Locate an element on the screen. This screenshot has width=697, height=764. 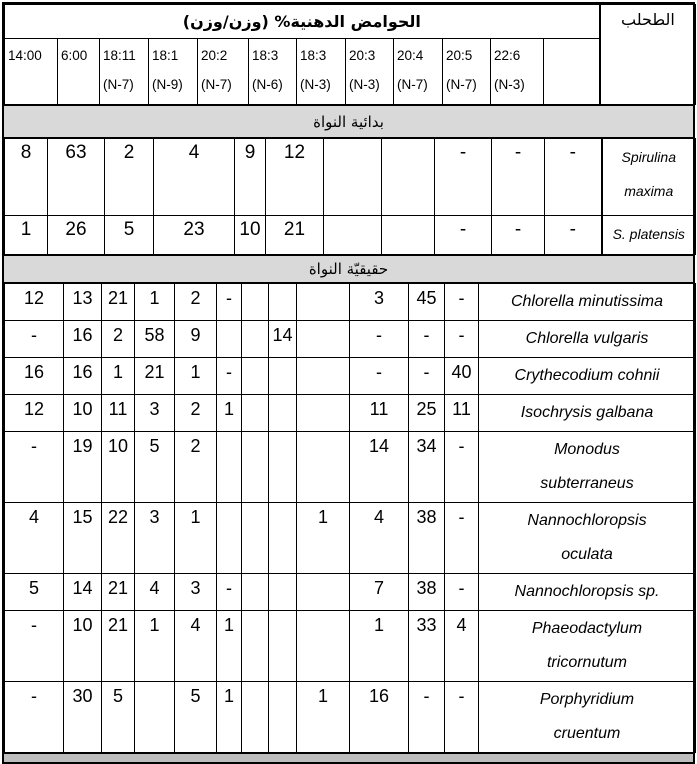
species-name-line: S. platensis is located at coordinates (648, 234).